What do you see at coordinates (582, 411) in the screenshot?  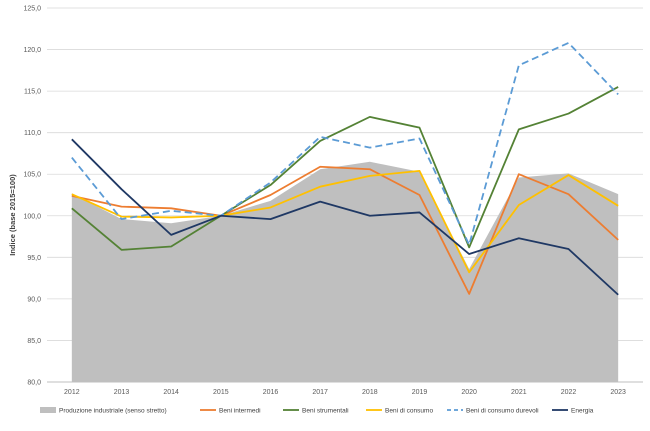 I see `legend-label: Energia` at bounding box center [582, 411].